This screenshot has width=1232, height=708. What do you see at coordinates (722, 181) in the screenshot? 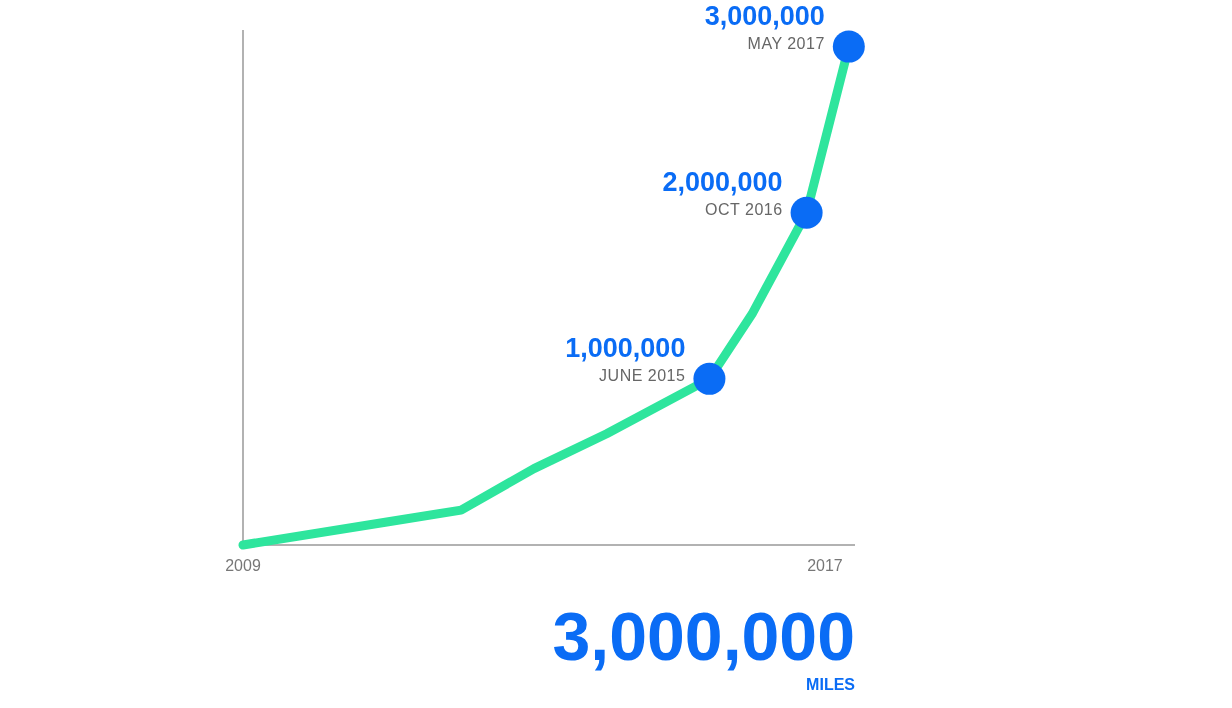
I see `data-label: 2,000,000` at bounding box center [722, 181].